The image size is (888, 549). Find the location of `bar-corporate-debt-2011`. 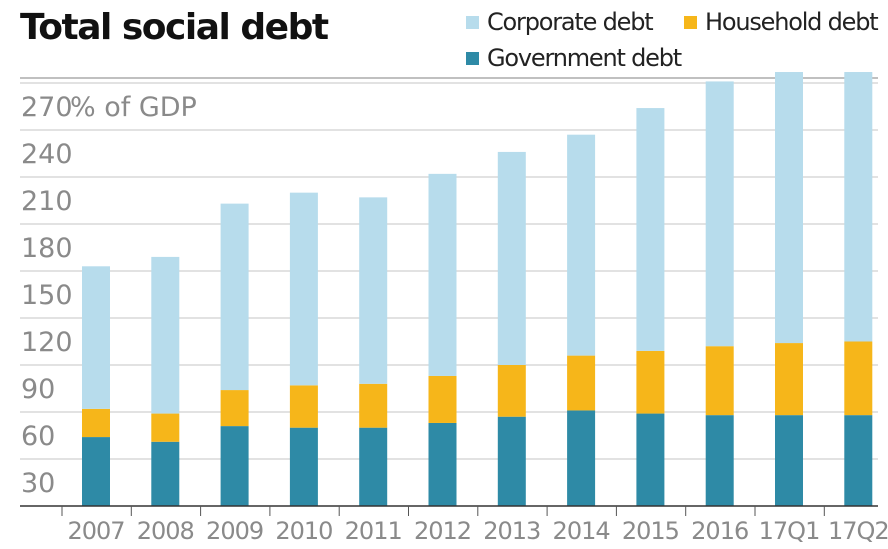

bar-corporate-debt-2011 is located at coordinates (373, 290).